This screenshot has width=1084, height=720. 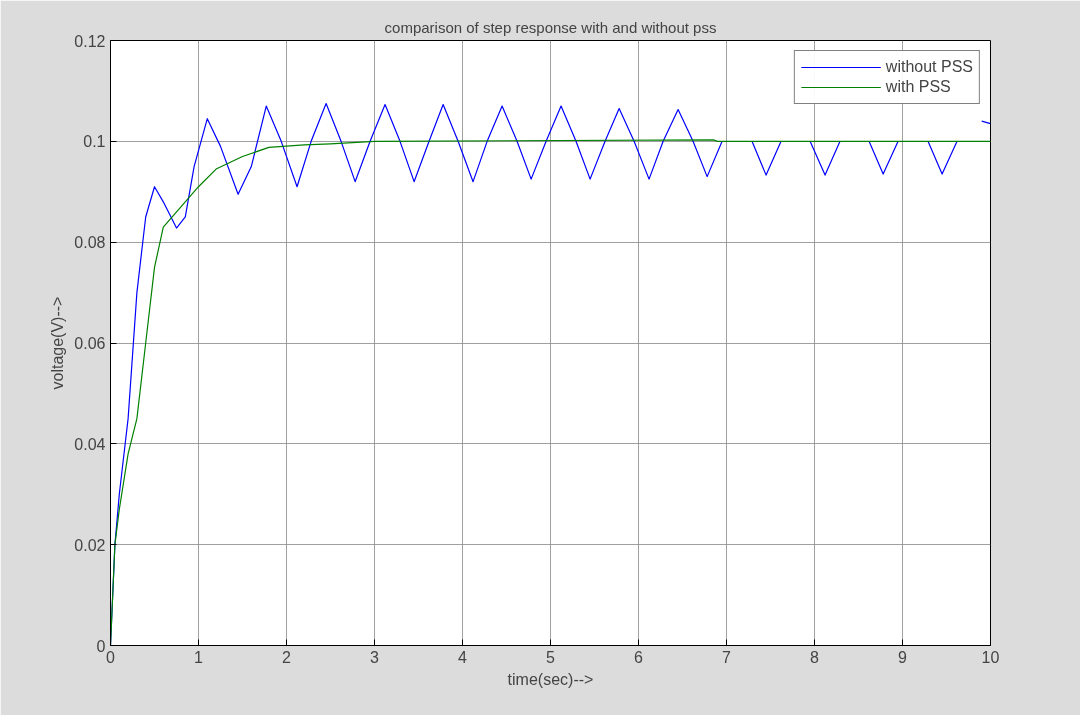 What do you see at coordinates (90, 444) in the screenshot?
I see `y-tick-label: 0.04` at bounding box center [90, 444].